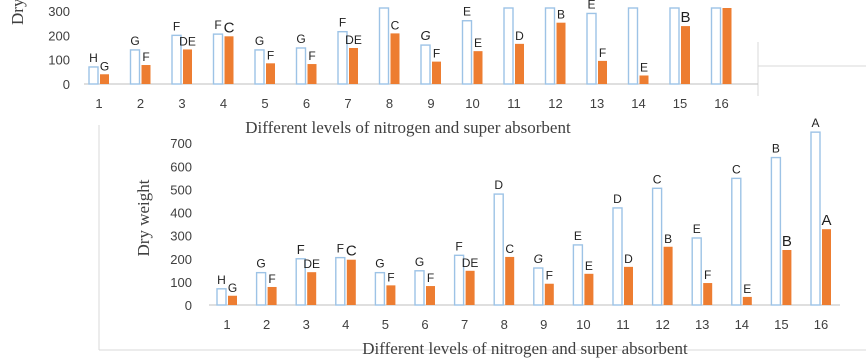  Describe the element at coordinates (264, 103) in the screenshot. I see `x-tick-label: 5` at that location.